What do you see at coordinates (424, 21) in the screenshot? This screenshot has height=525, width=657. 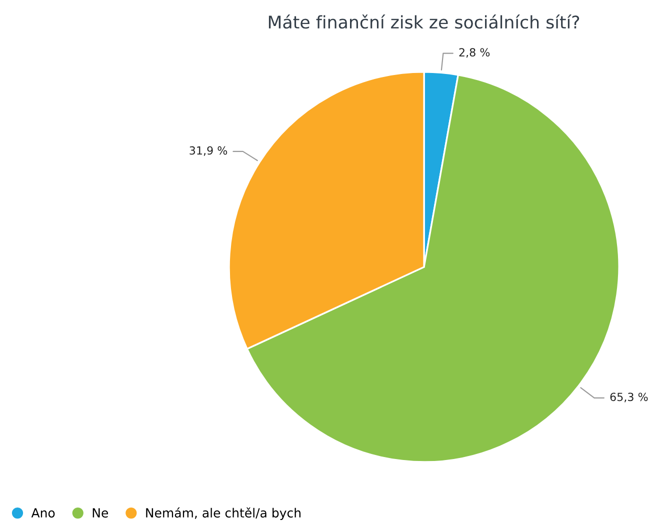 I see `chart-title: Máte finanční zisk ze sociálních sítí?` at bounding box center [424, 21].